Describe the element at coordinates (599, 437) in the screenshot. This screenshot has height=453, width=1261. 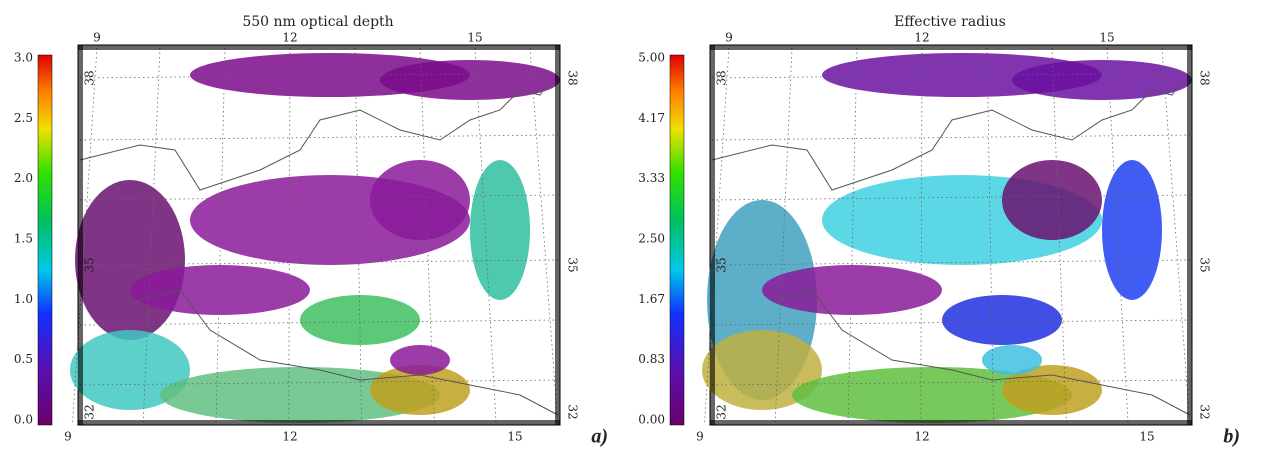
I see `panel-label: a)` at that location.